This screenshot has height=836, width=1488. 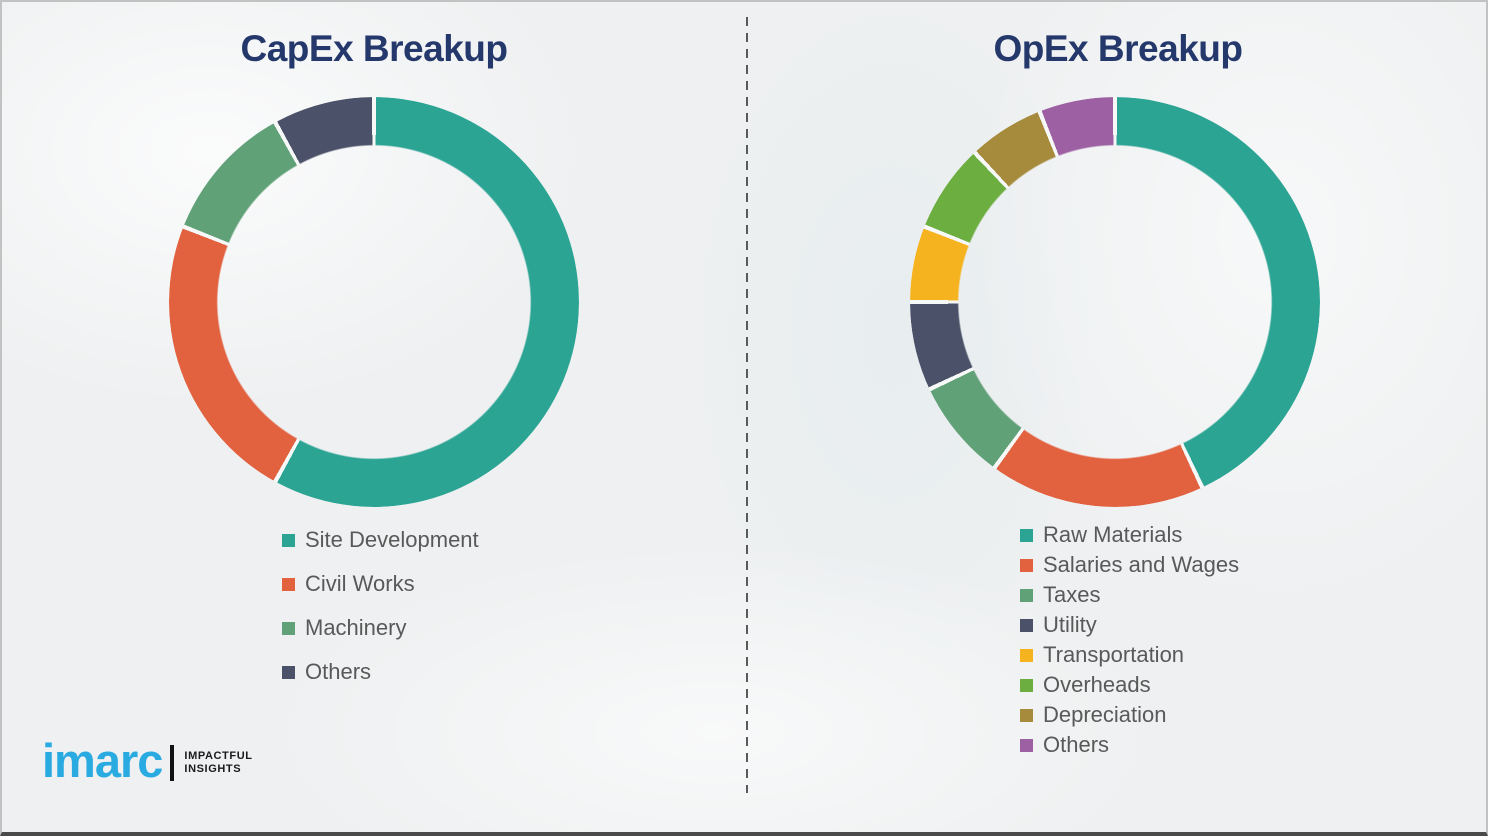 I want to click on legend-item: Utility, so click(x=1129, y=625).